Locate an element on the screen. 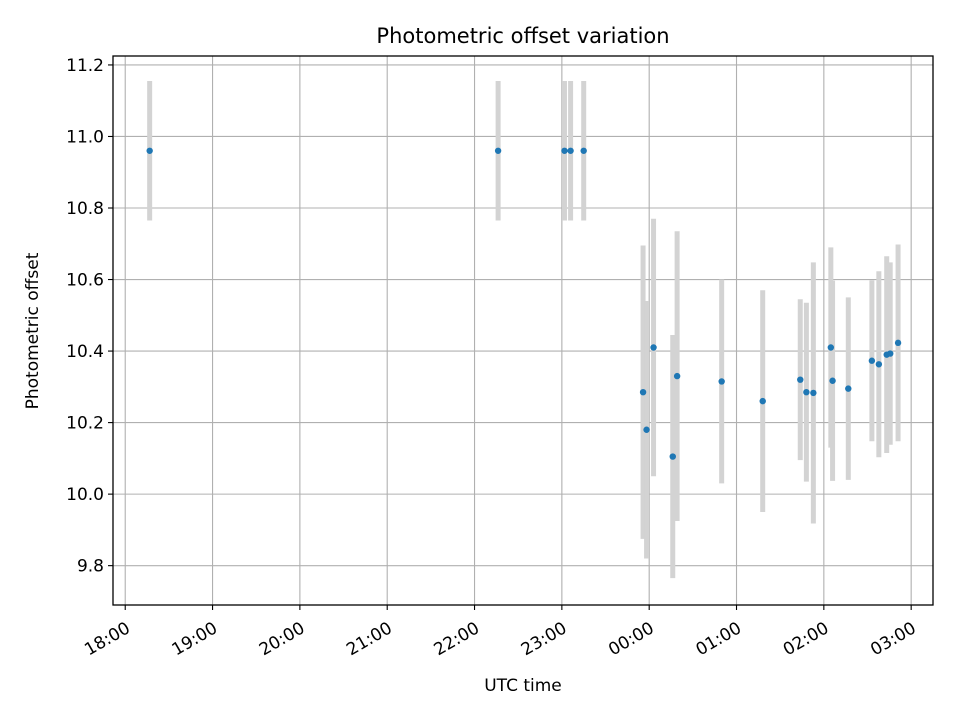 The width and height of the screenshot is (960, 720). x-axis-label: UTC time is located at coordinates (523, 686).